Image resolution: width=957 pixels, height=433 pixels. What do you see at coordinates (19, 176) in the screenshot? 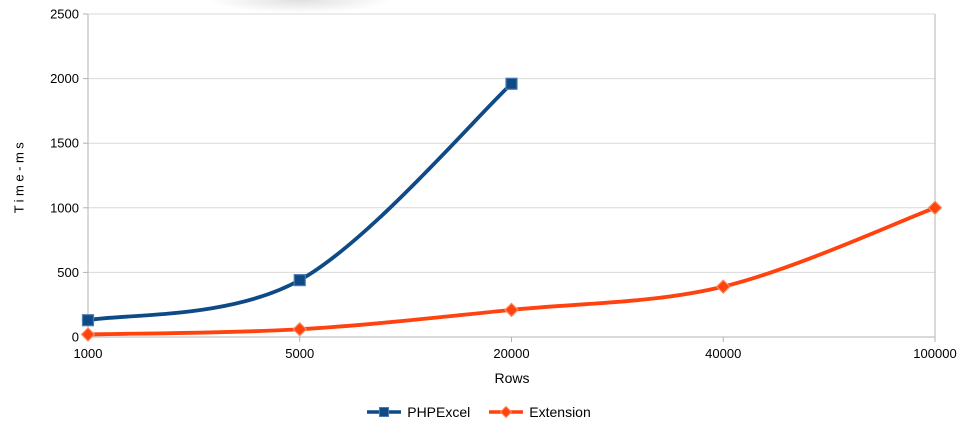
I see `y-axis-title: Time-ms` at bounding box center [19, 176].